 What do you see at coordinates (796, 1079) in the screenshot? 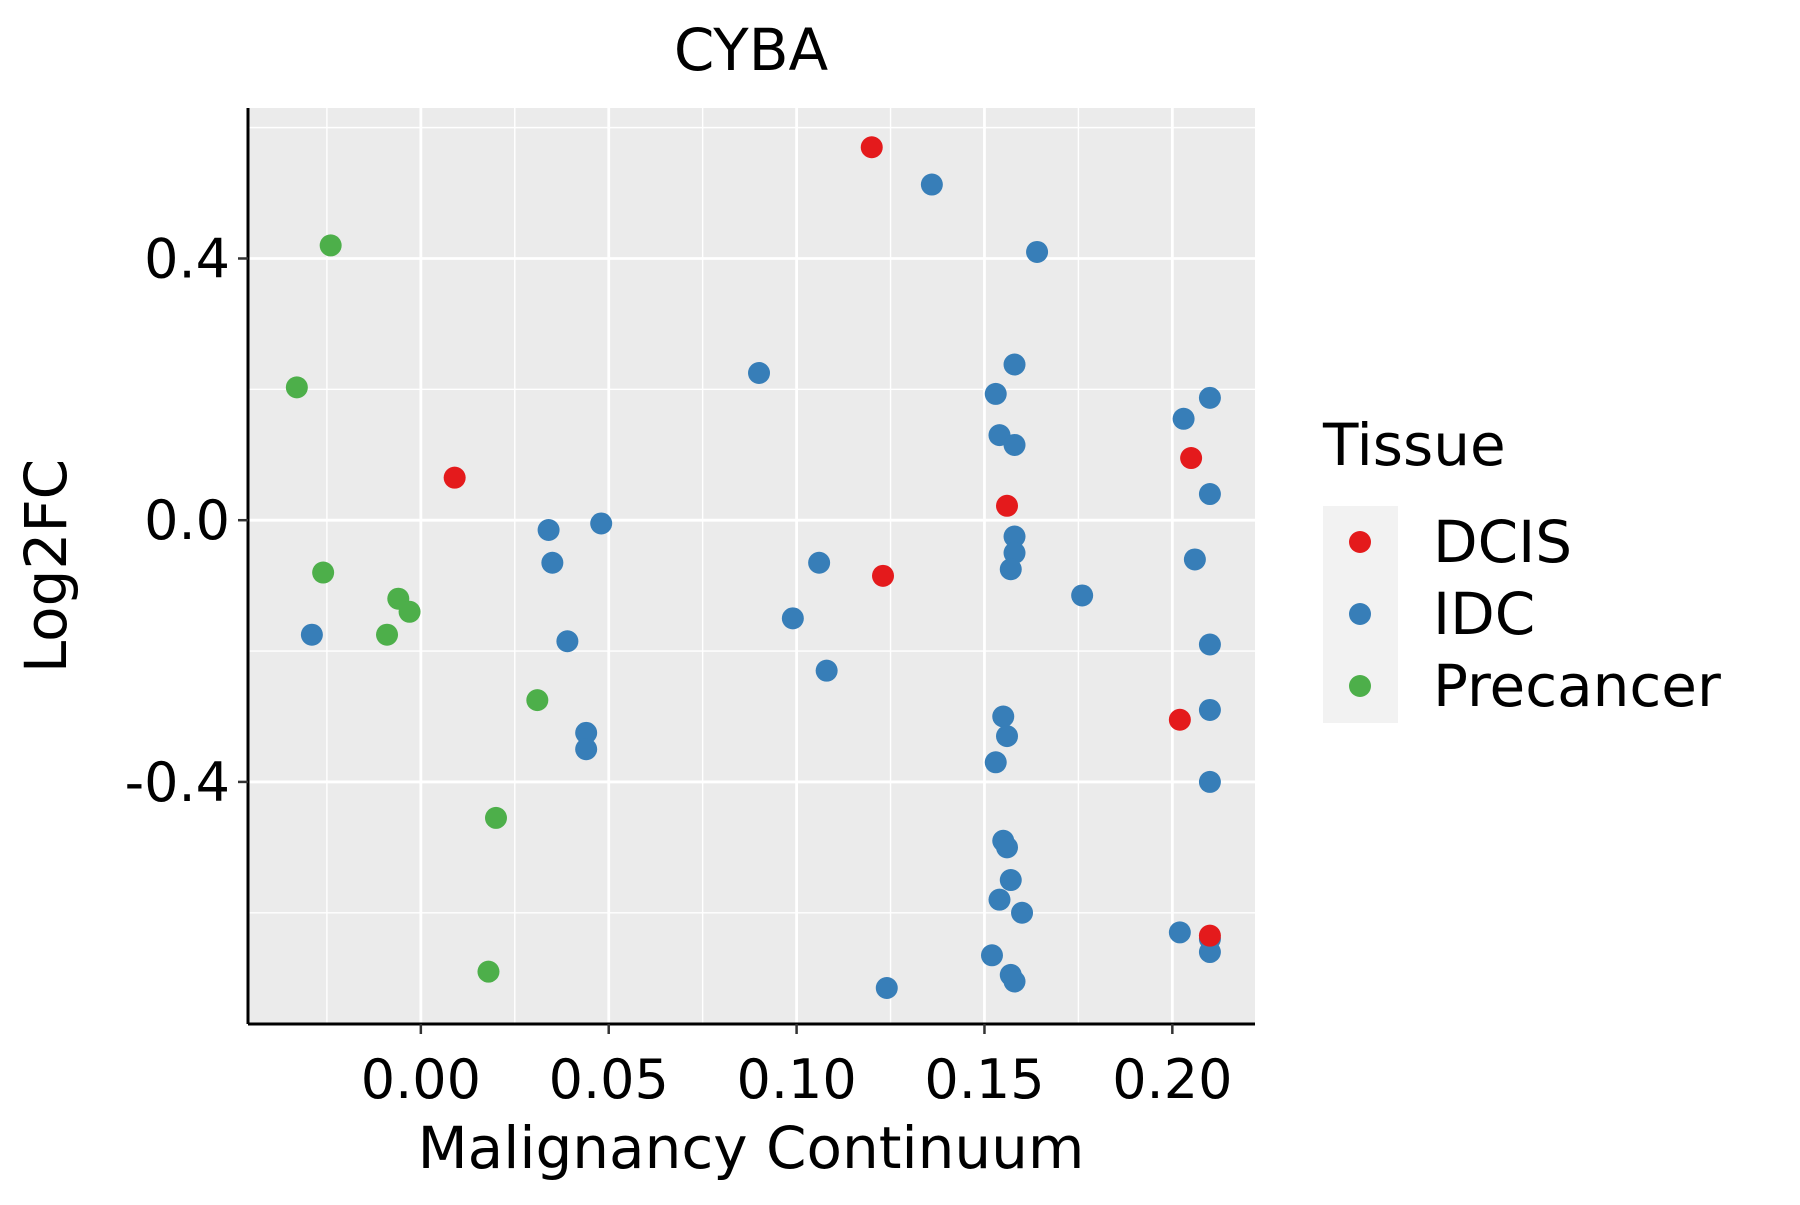
I see `x-tick-label: 0.10` at bounding box center [796, 1079].